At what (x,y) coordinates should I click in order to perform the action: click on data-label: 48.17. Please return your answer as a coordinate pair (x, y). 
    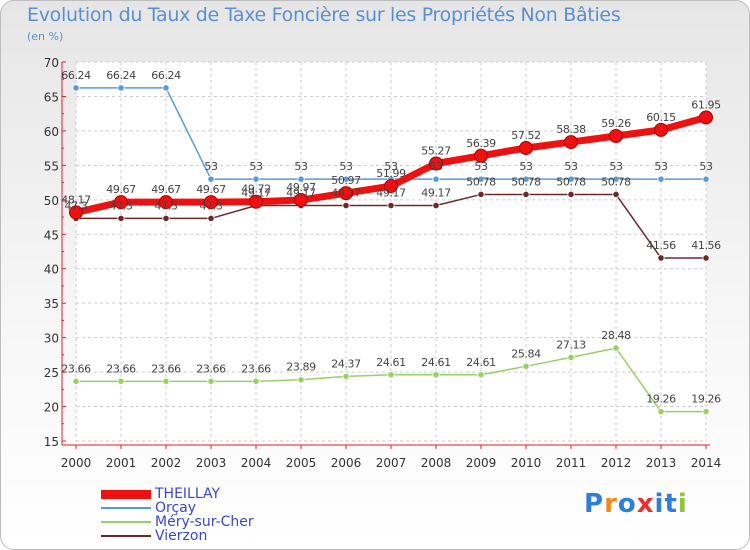
    Looking at the image, I should click on (76, 199).